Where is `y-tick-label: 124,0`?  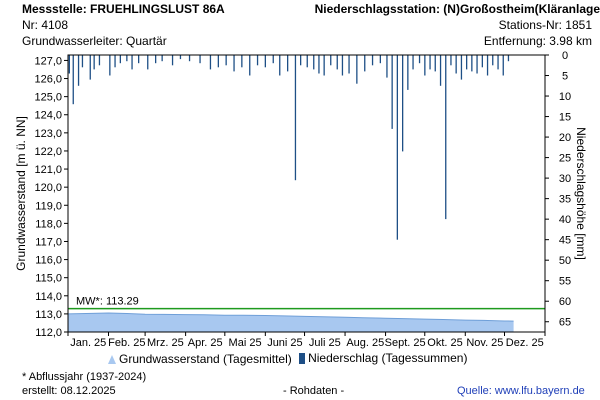 y-tick-label: 124,0 is located at coordinates (48, 116).